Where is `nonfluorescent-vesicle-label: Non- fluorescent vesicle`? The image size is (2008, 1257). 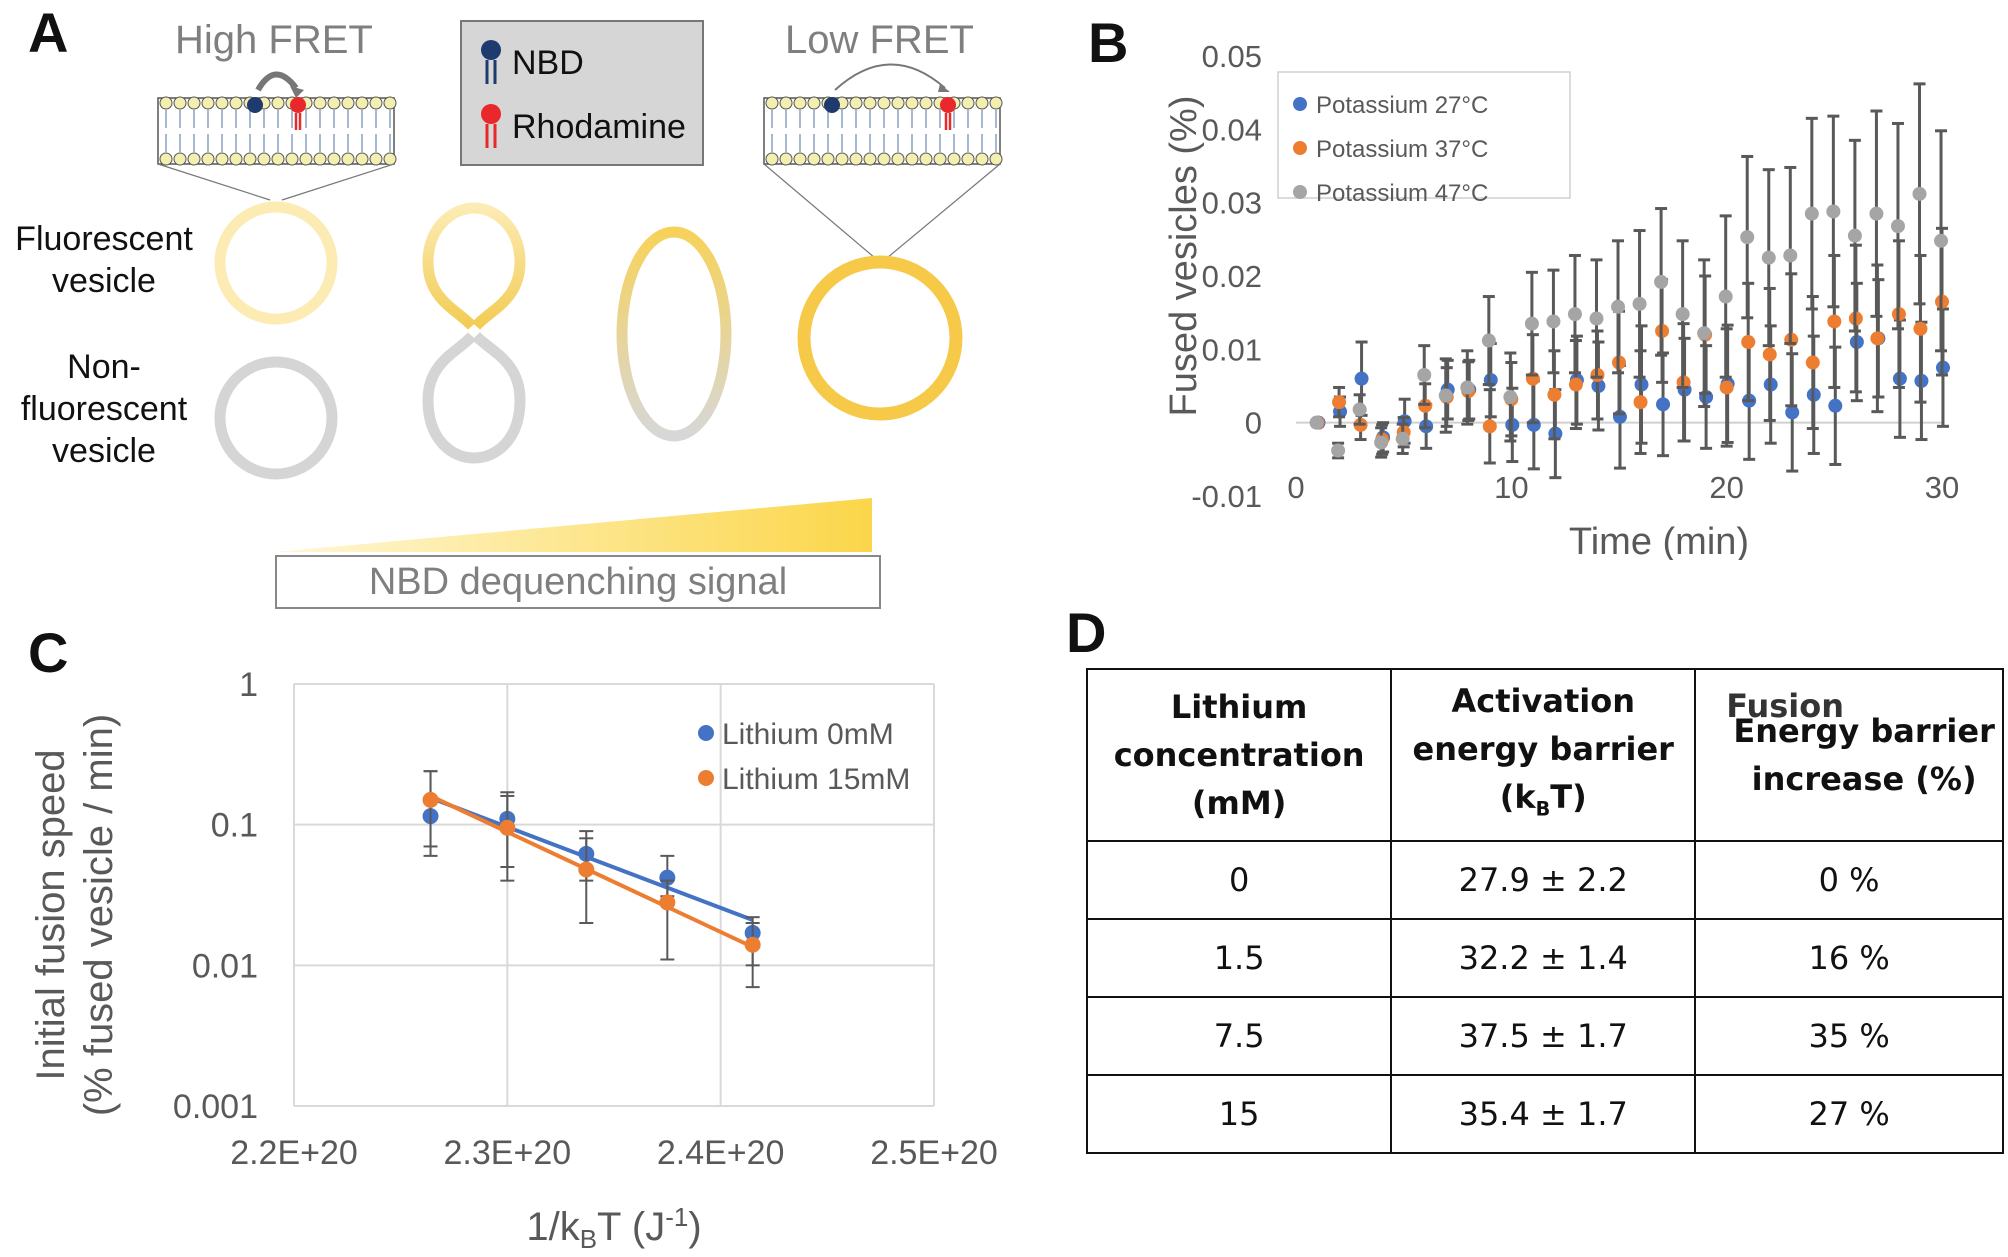 nonfluorescent-vesicle-label: Non- fluorescent vesicle is located at coordinates (104, 409).